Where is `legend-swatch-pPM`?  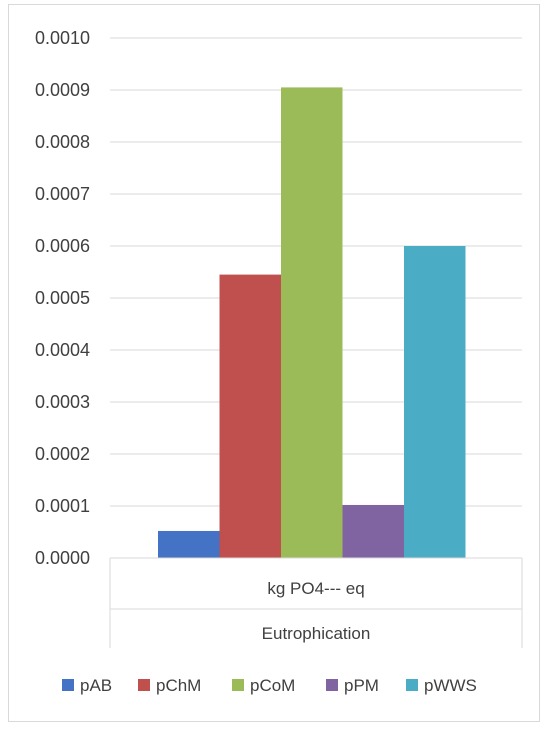 legend-swatch-pPM is located at coordinates (332, 685).